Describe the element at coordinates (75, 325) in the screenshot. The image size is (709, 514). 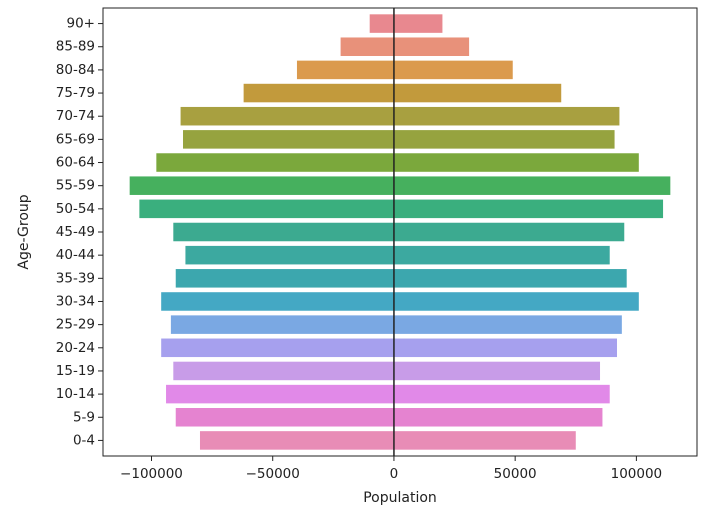
I see `y-tick-label: 25-29` at that location.